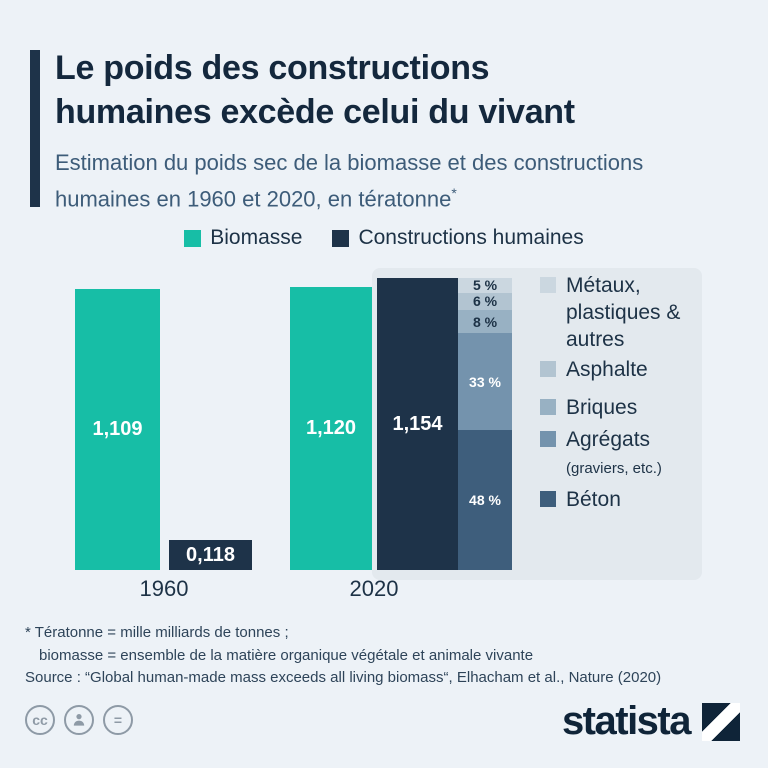 This screenshot has width=768, height=768. I want to click on breakdown-legend-label-metaux: Métaux, plastiques & autres, so click(623, 312).